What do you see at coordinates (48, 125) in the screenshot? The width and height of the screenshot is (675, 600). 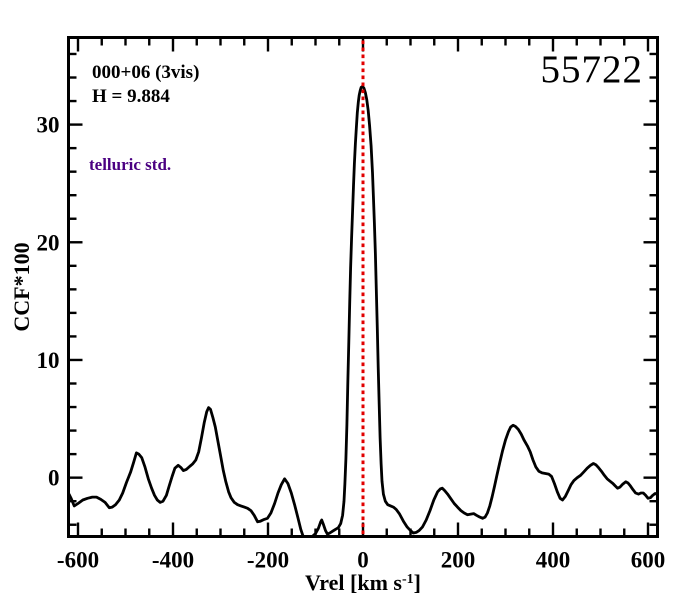 I see `y-tick-label: 30` at bounding box center [48, 125].